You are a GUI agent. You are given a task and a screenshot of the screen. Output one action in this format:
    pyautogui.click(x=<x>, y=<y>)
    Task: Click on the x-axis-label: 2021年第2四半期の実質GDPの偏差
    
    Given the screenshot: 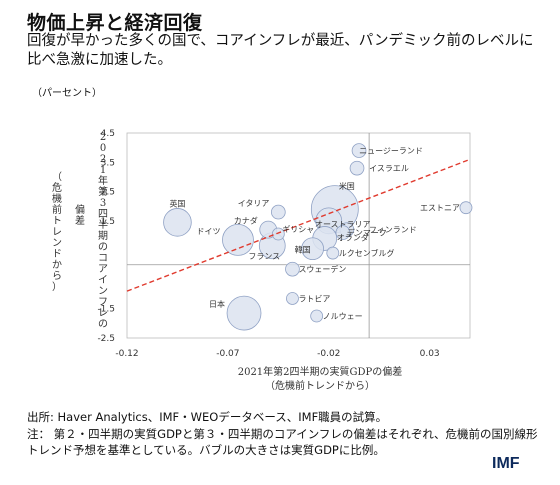 What is the action you would take?
    pyautogui.click(x=320, y=371)
    